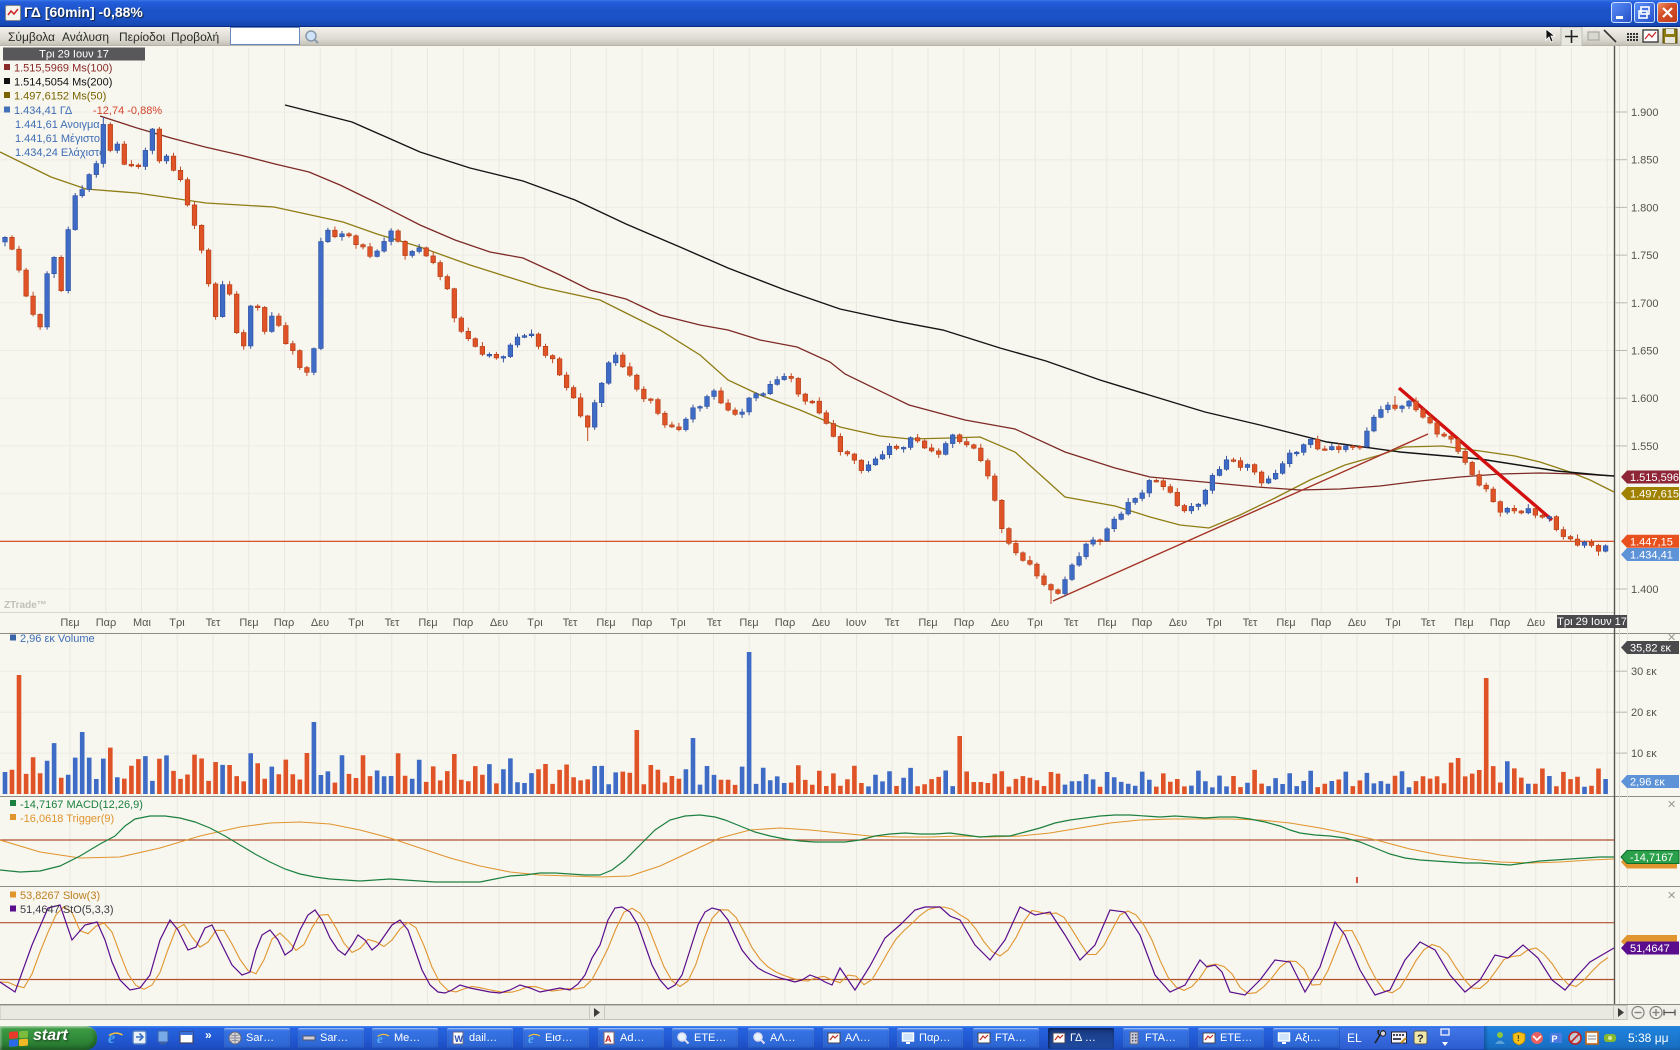 The width and height of the screenshot is (1680, 1050). What do you see at coordinates (81, 805) in the screenshot?
I see `svg-text: -14,7167 MACD(12,26,9)` at bounding box center [81, 805].